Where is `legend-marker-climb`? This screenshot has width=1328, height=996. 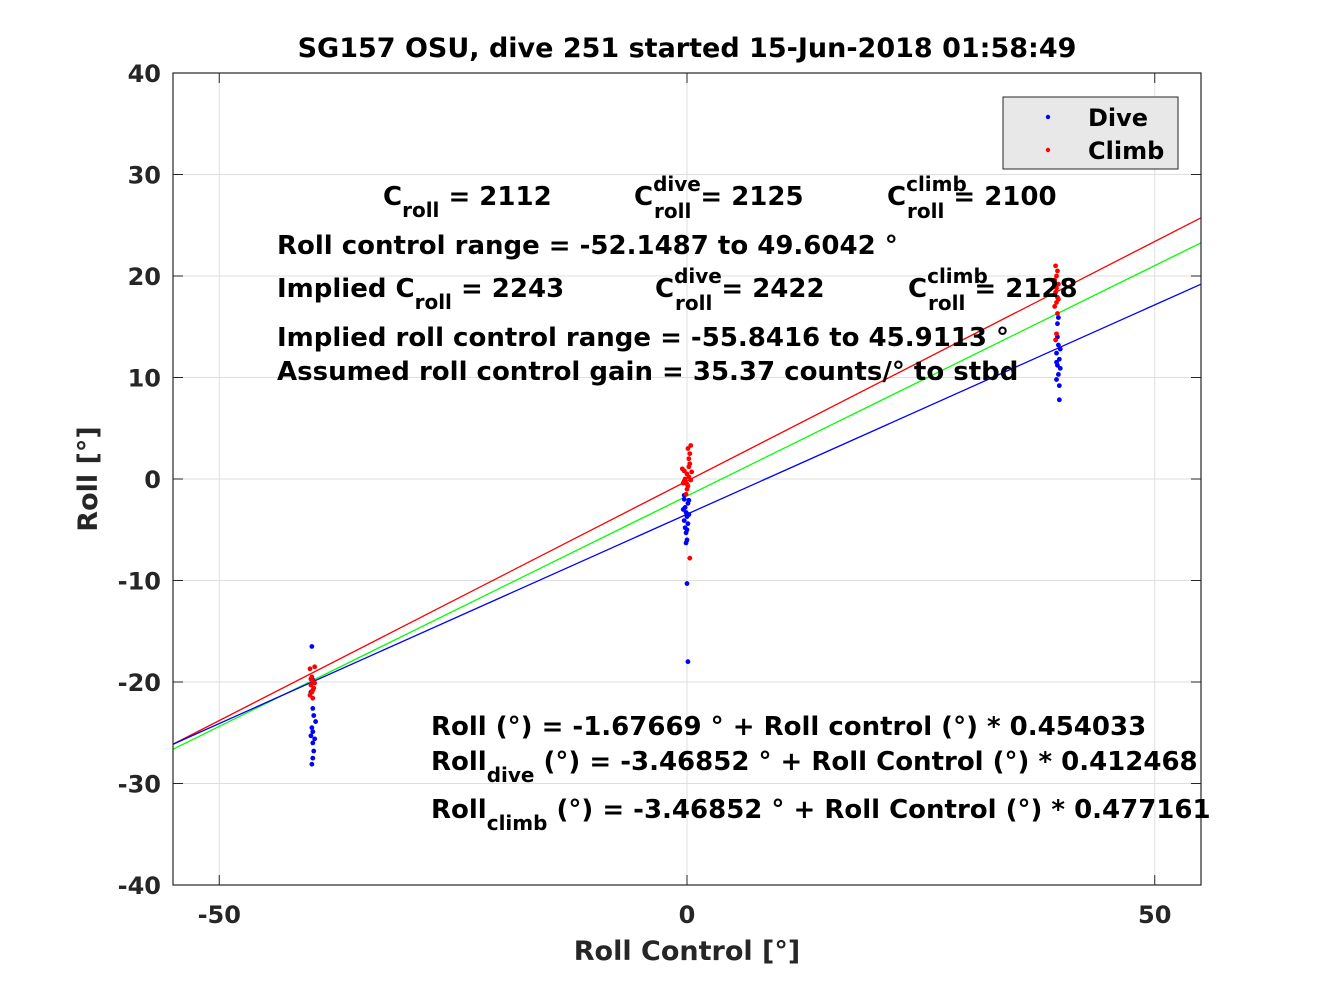 legend-marker-climb is located at coordinates (1048, 150).